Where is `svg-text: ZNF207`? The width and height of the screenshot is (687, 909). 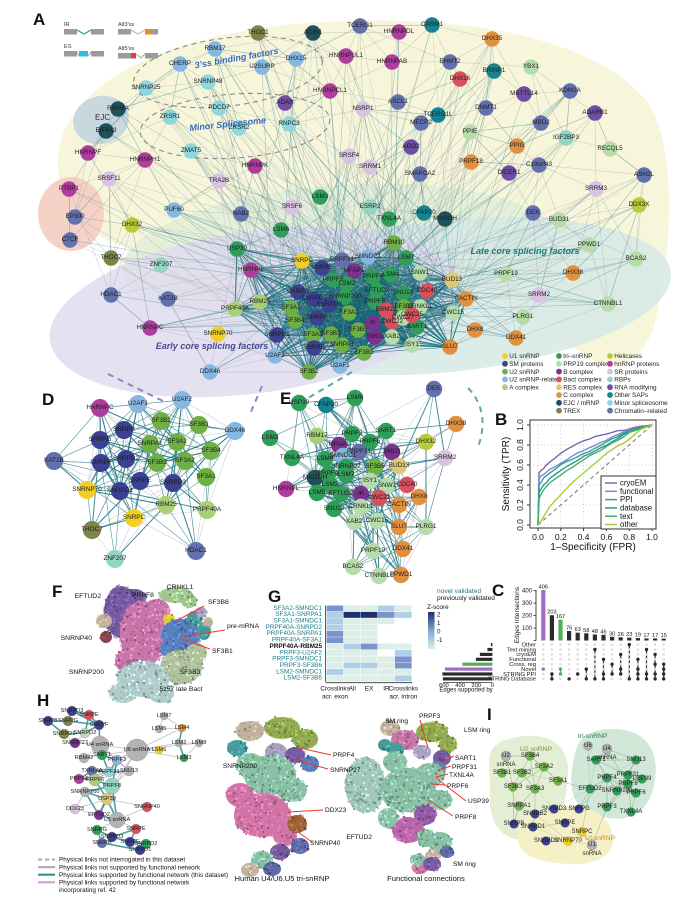
svg-text: ZNF207 is located at coordinates (161, 264).